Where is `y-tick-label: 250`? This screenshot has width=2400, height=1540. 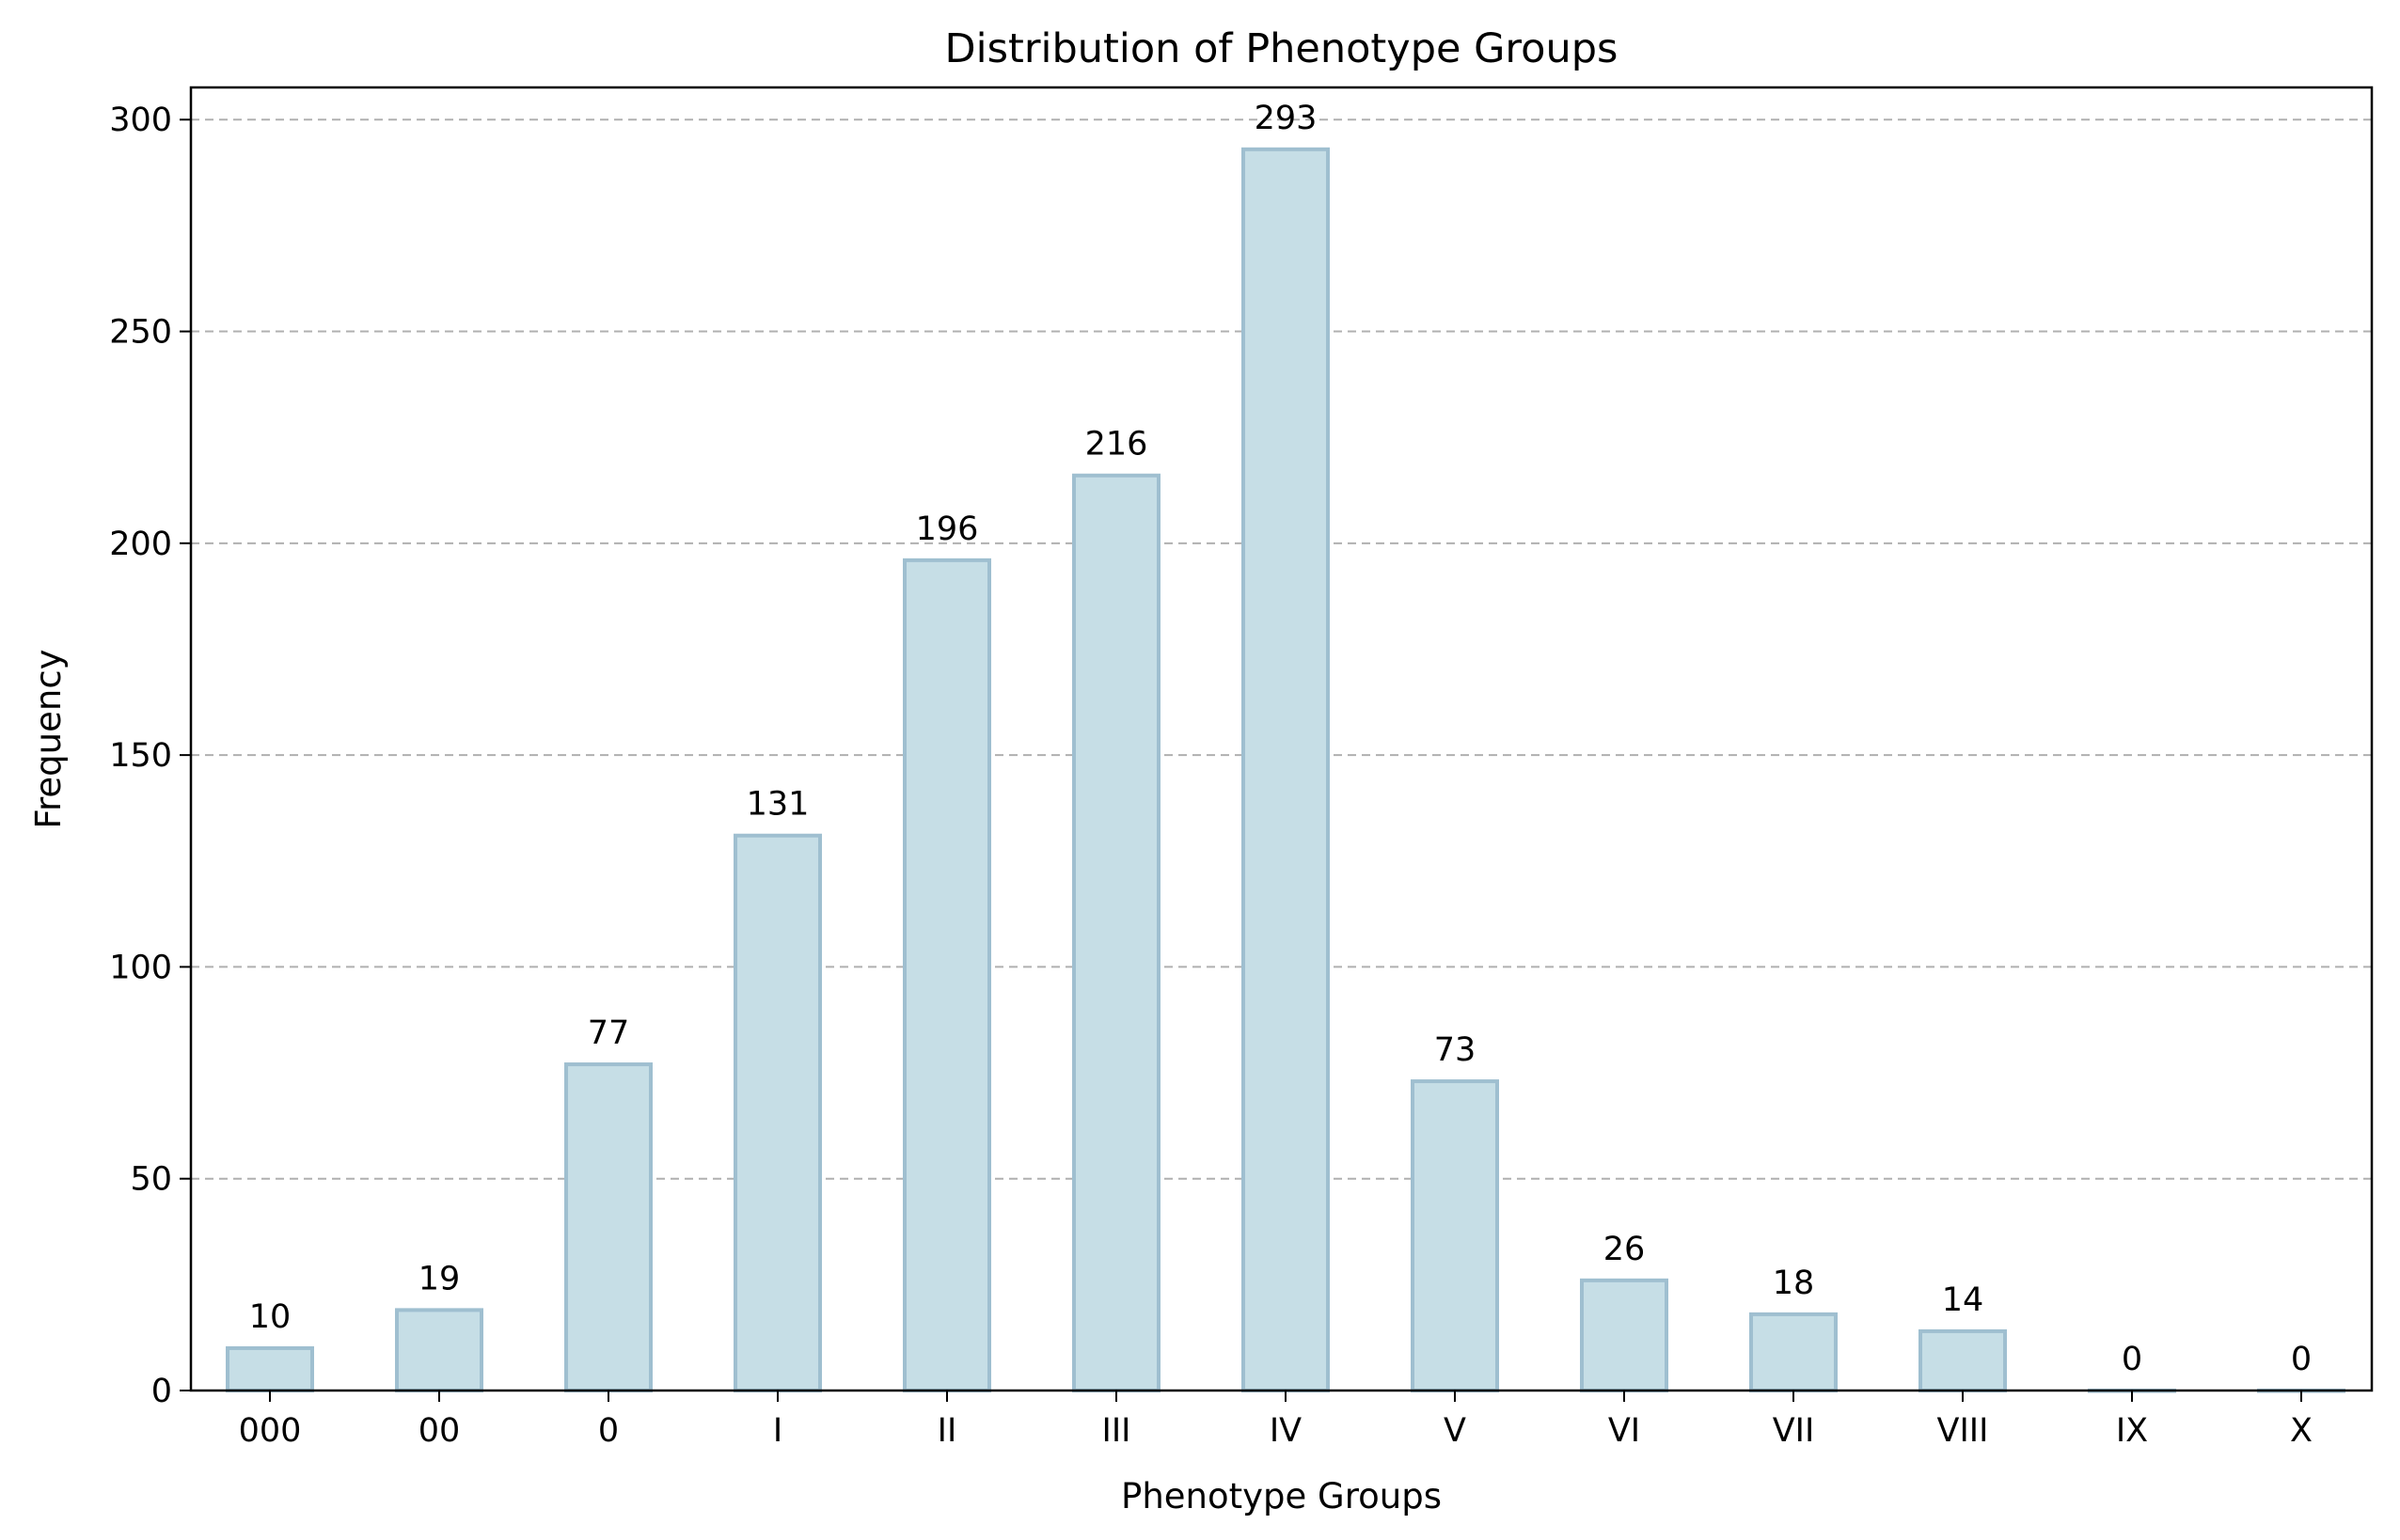 y-tick-label: 250 is located at coordinates (140, 333).